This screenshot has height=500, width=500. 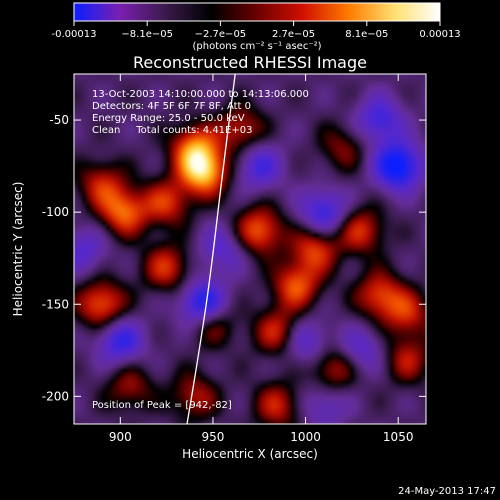 What do you see at coordinates (250, 62) in the screenshot?
I see `chart-title: Reconstructed RHESSI Image` at bounding box center [250, 62].